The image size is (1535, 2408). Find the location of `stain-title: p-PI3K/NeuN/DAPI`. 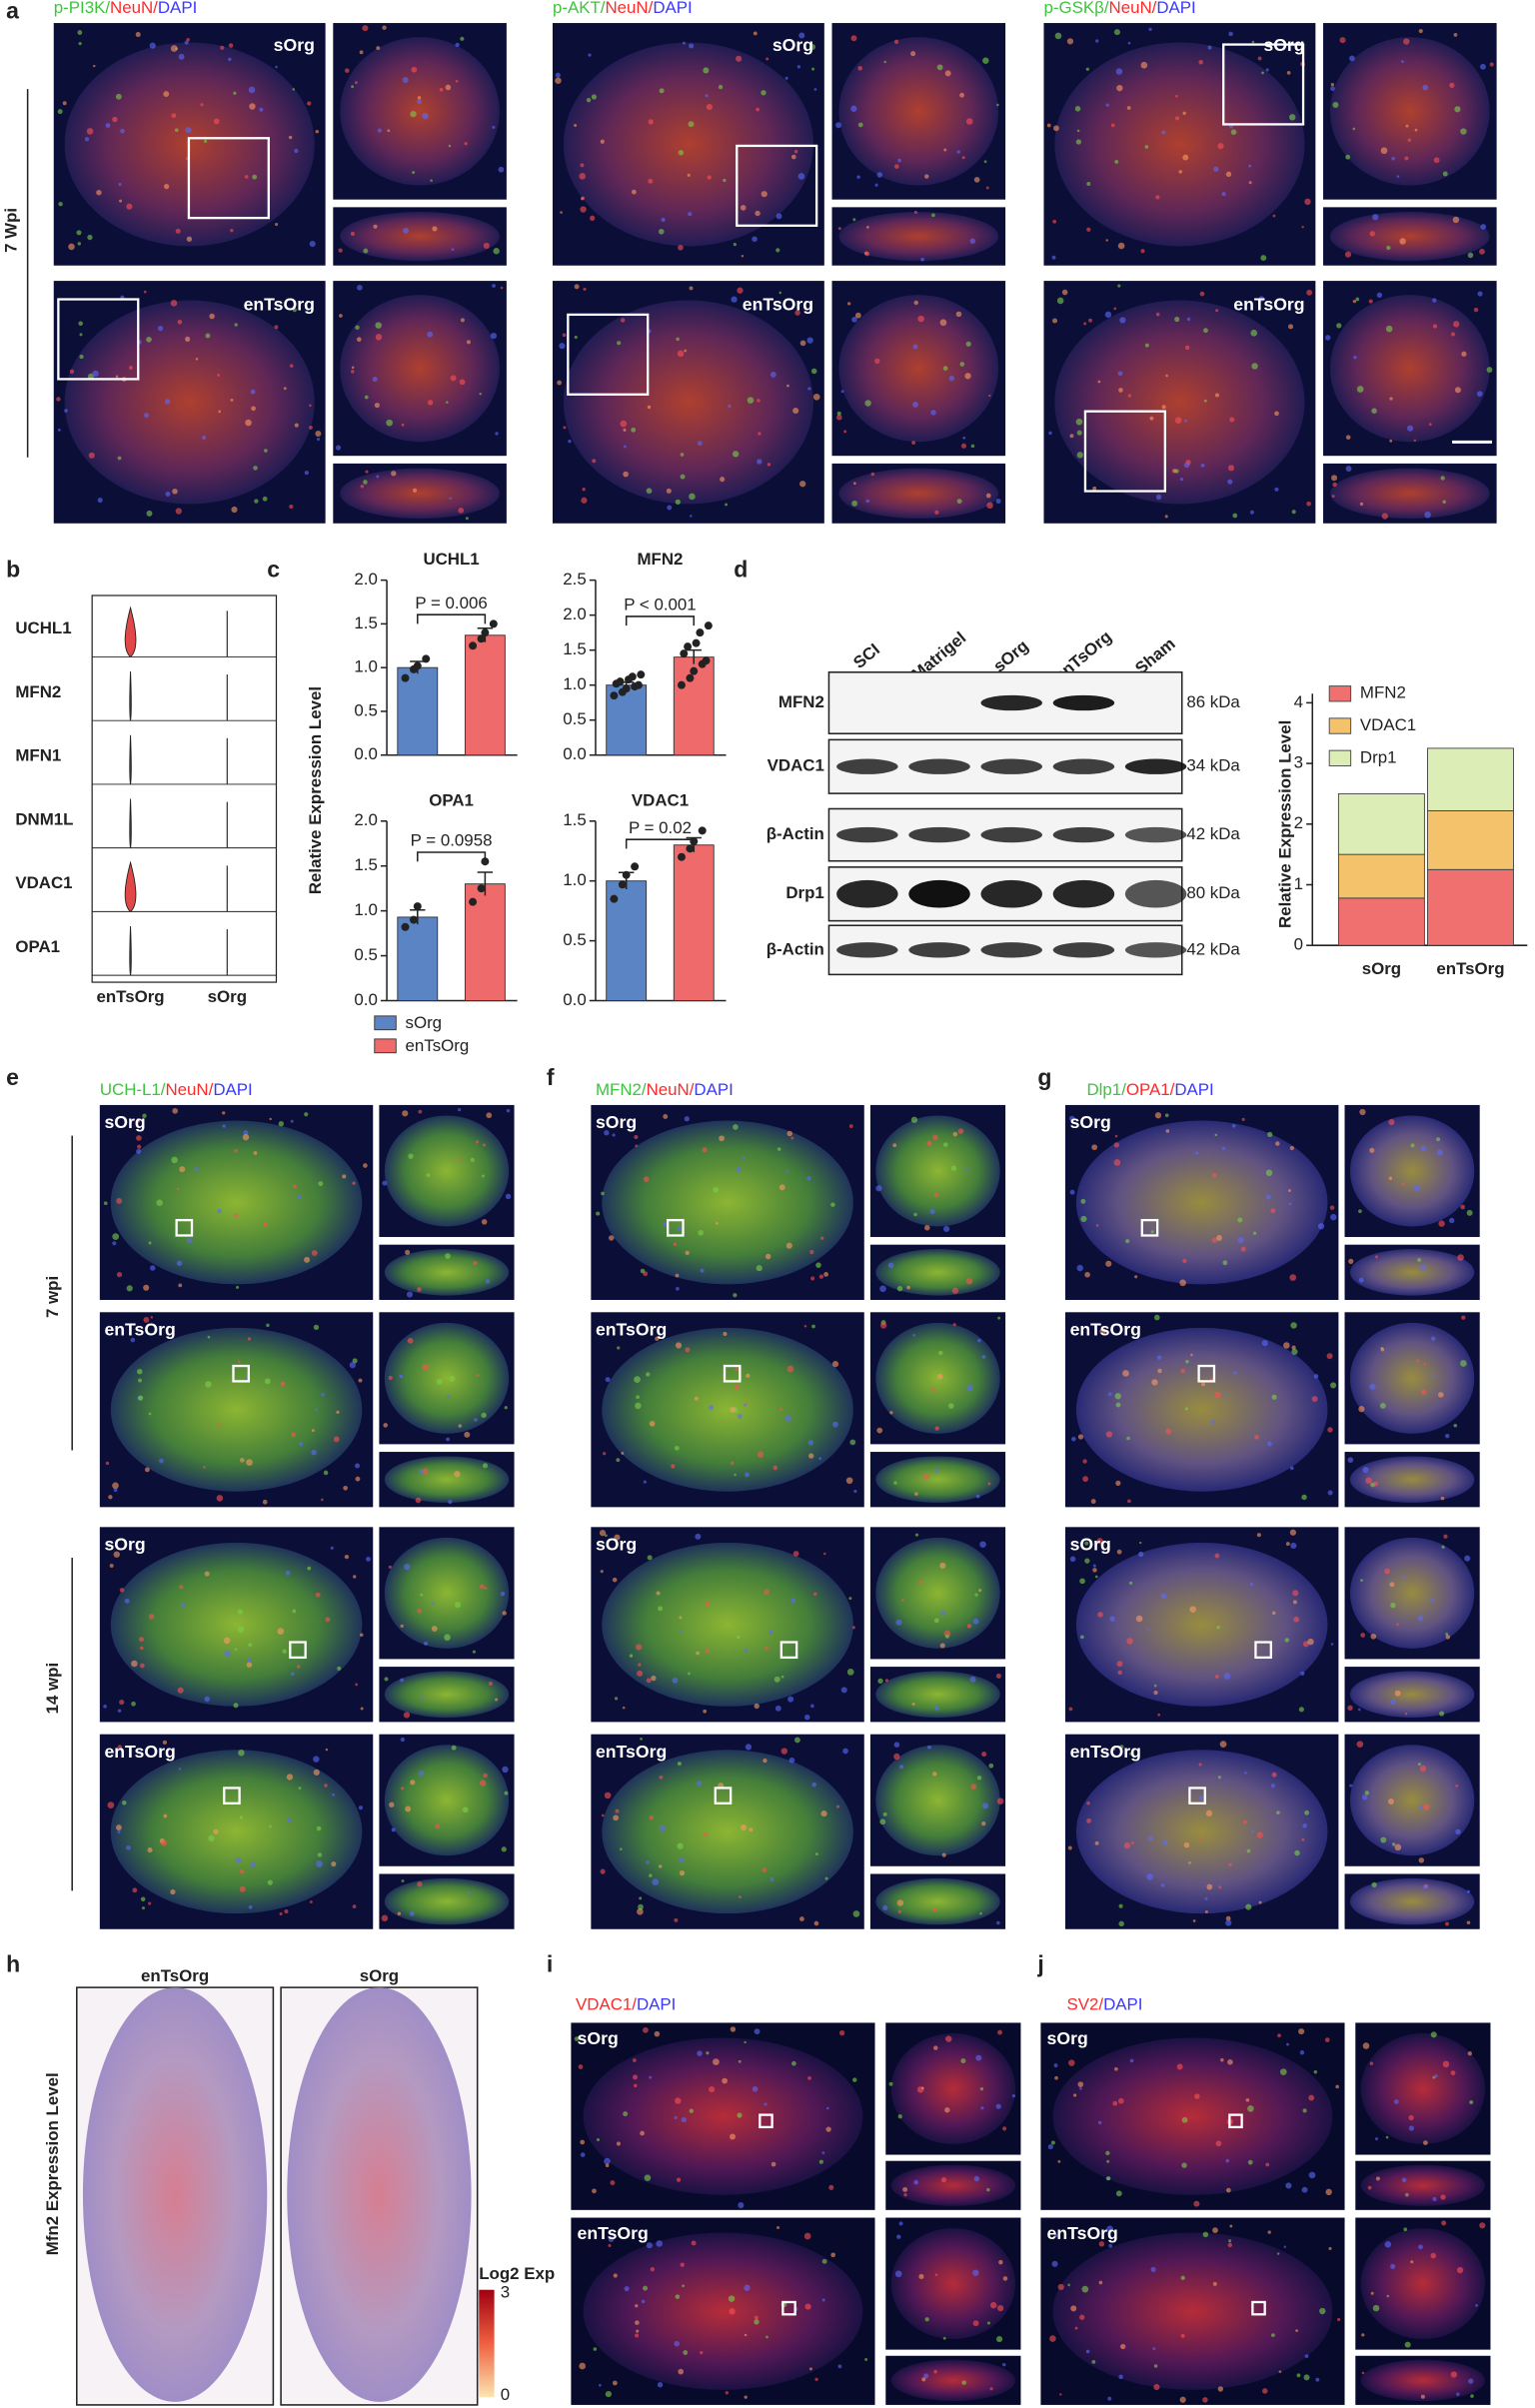

stain-title: p-PI3K/NeuN/DAPI is located at coordinates (126, 9).